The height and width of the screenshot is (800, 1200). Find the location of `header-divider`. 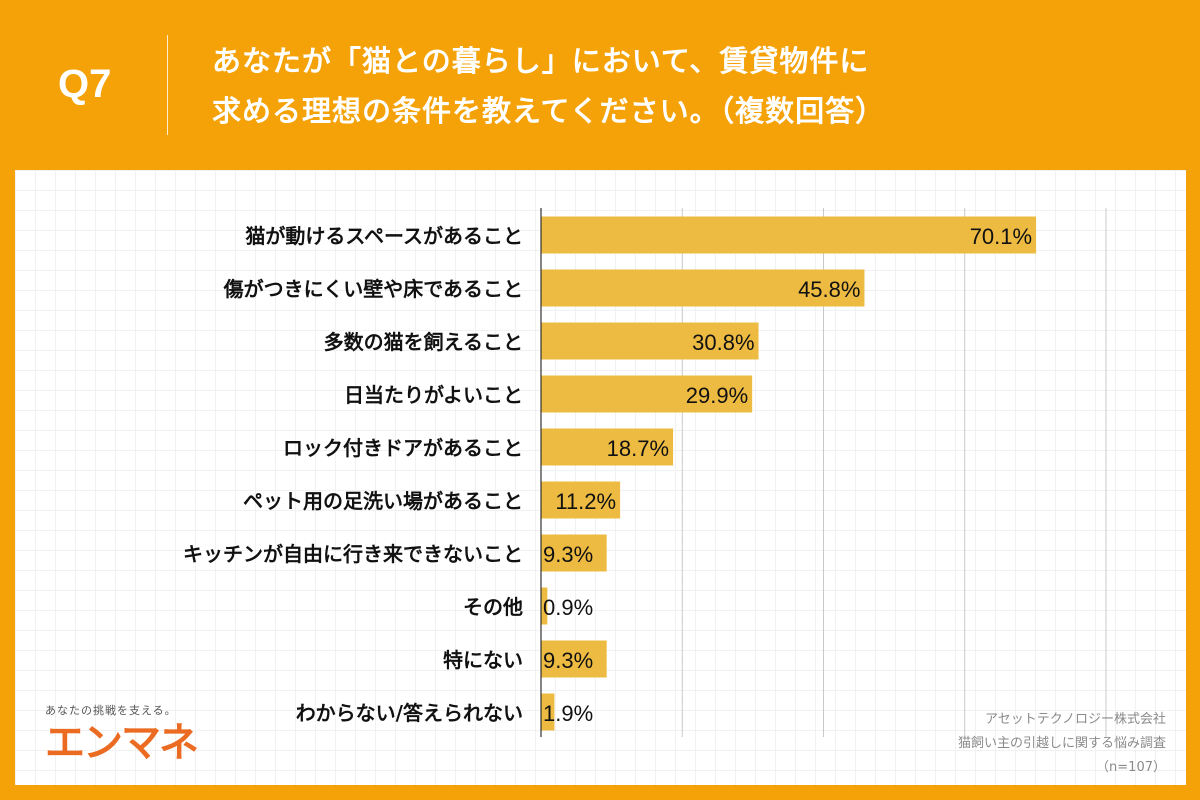

header-divider is located at coordinates (167, 85).